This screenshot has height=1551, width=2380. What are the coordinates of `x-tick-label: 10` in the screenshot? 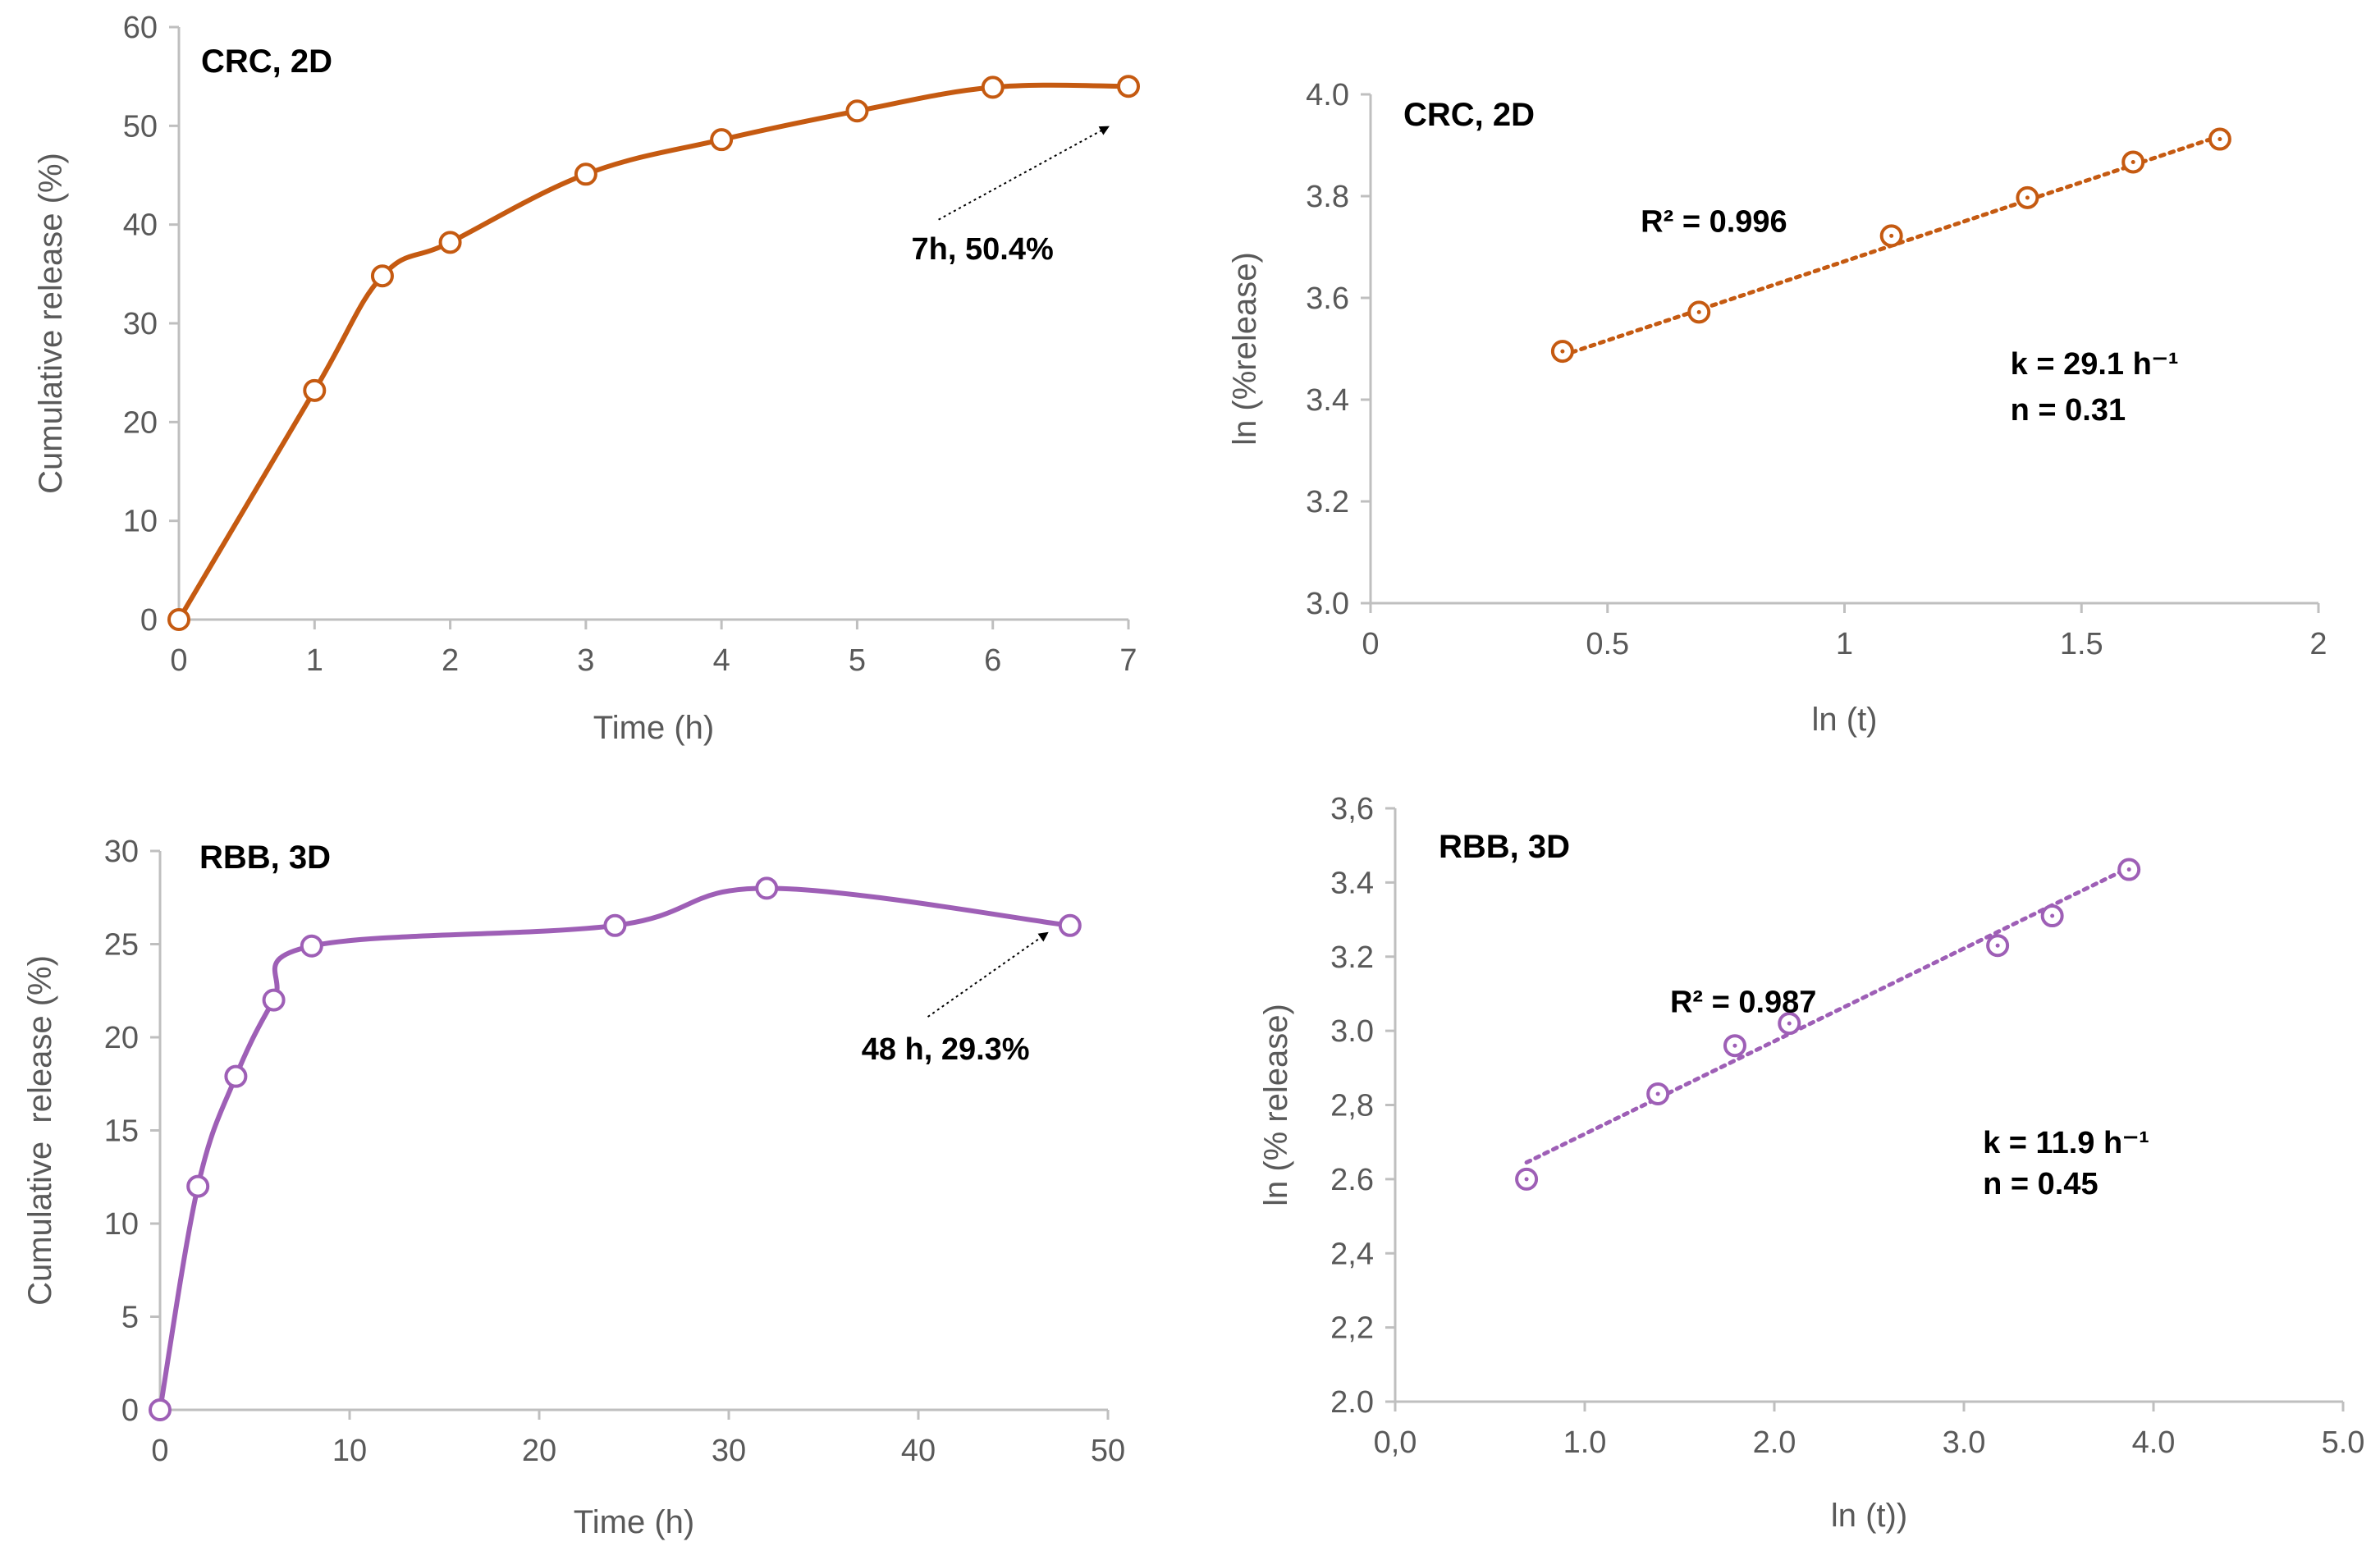 It's located at (349, 1451).